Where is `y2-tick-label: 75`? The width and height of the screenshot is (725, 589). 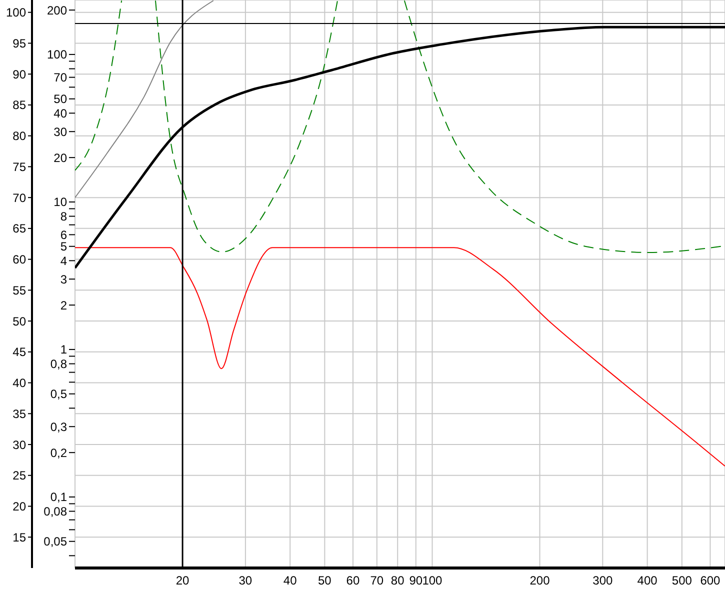 y2-tick-label: 75 is located at coordinates (19, 167).